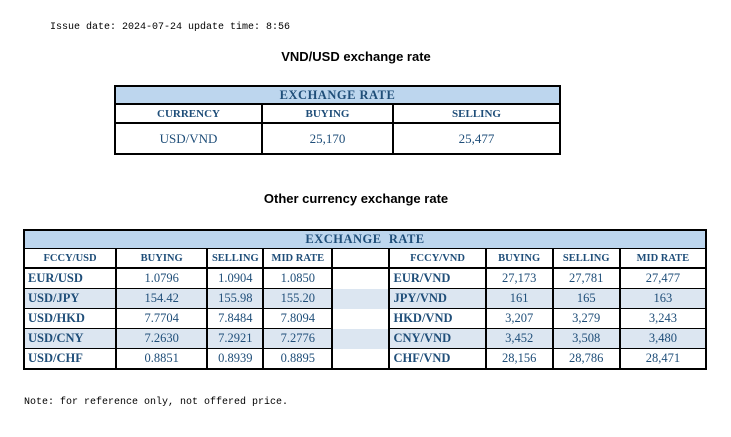  Describe the element at coordinates (70, 338) in the screenshot. I see `currency-pair-cell: USD/CNY` at that location.